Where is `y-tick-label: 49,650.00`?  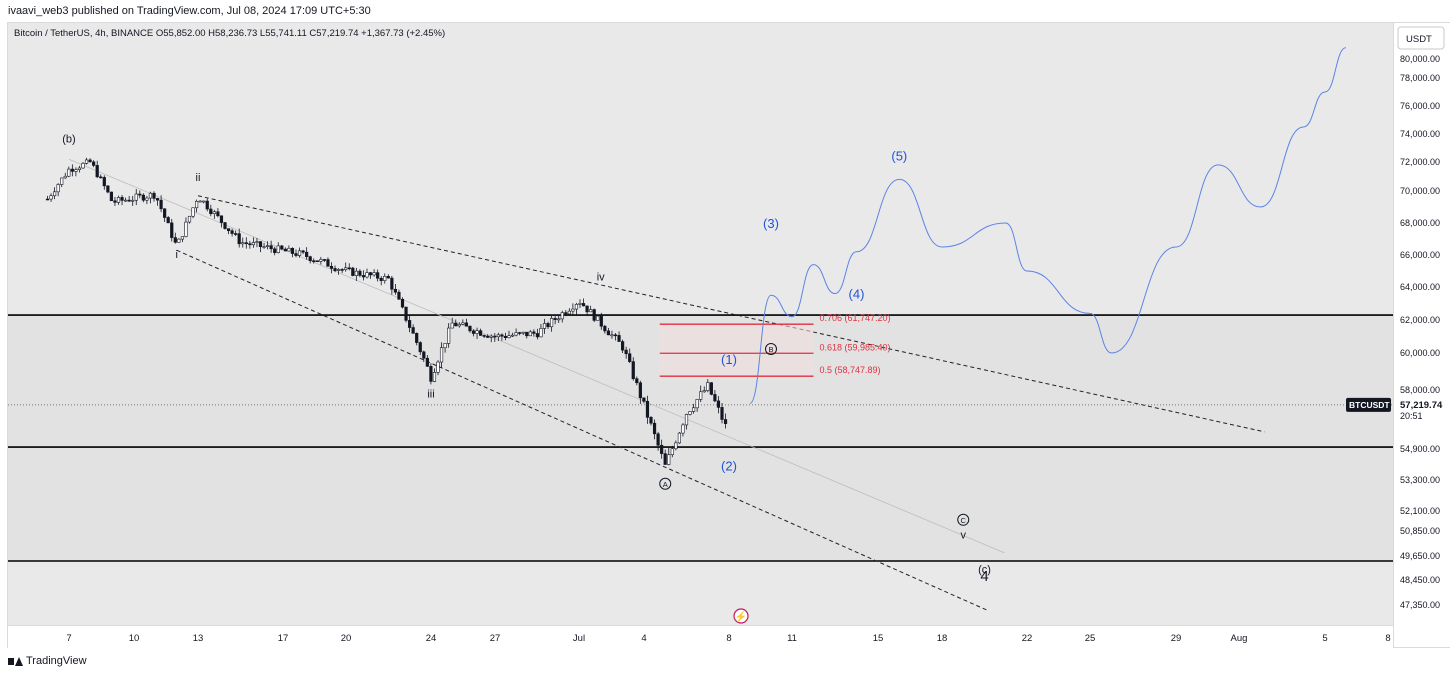
y-tick-label: 49,650.00 is located at coordinates (1420, 556).